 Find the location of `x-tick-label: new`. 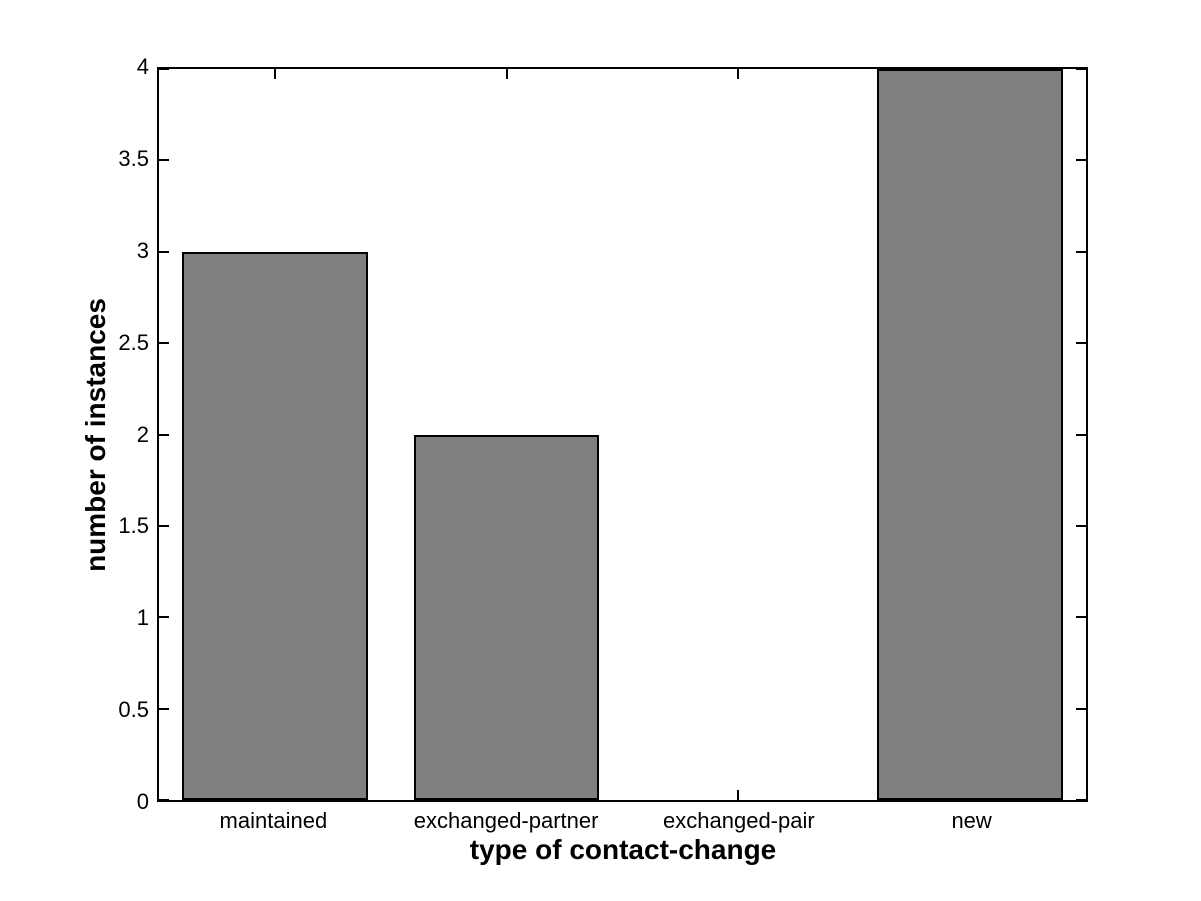

x-tick-label: new is located at coordinates (971, 820).